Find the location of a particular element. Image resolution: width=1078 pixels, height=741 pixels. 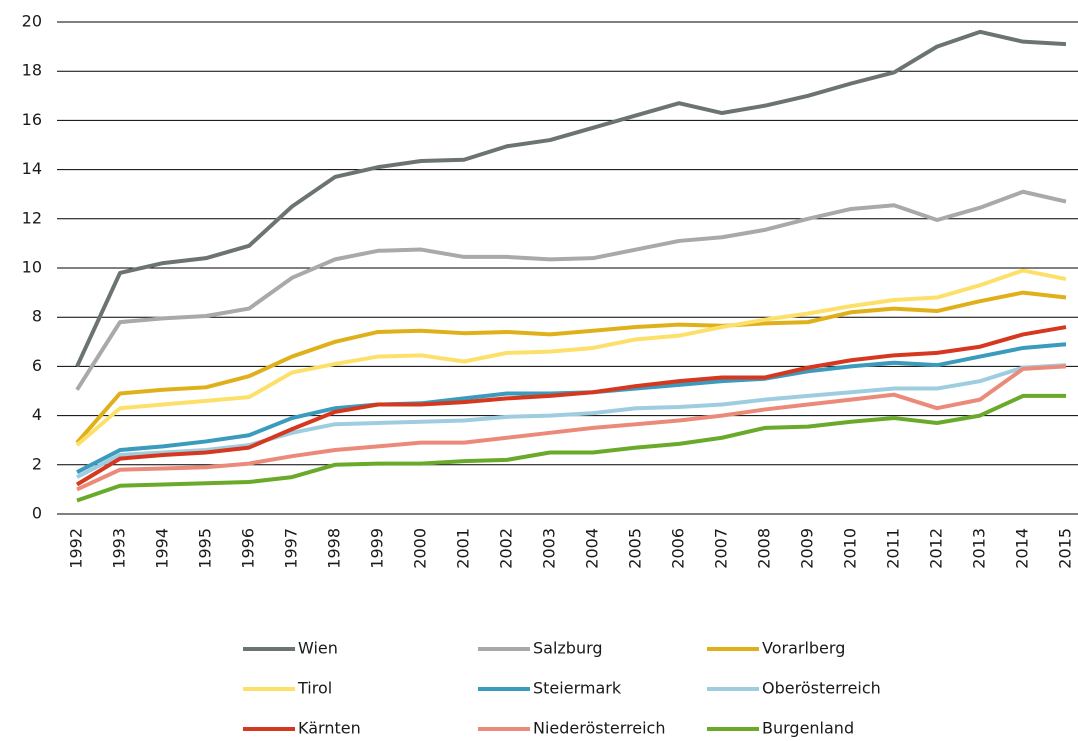

x-tick-label: 2009 is located at coordinates (807, 548).